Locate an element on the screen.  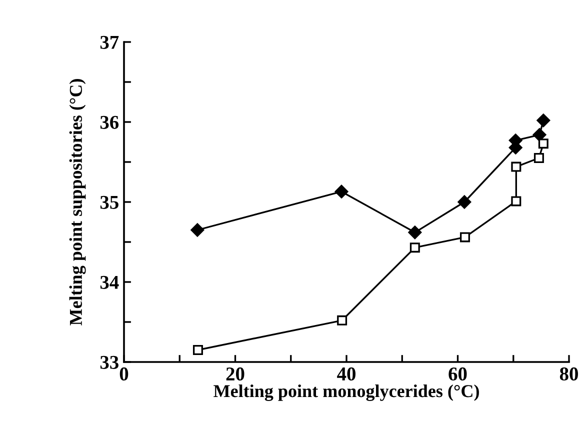
x-tick-label: 80 is located at coordinates (569, 374).